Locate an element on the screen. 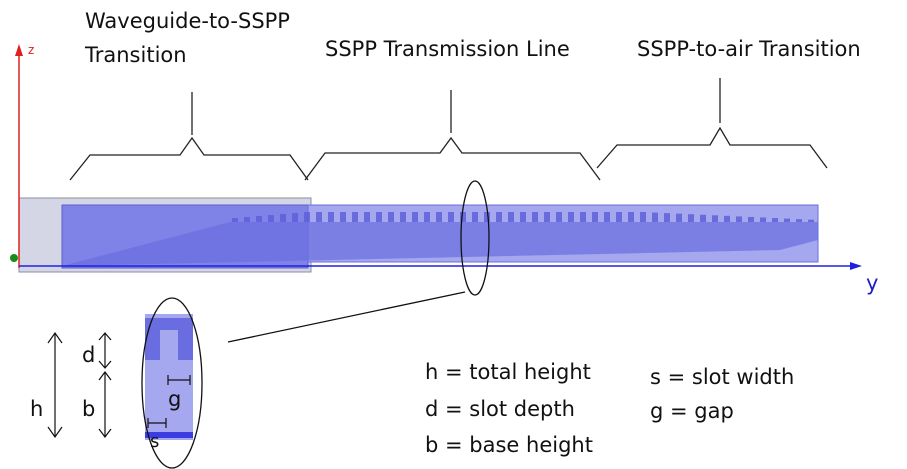 Image resolution: width=907 pixels, height=469 pixels. legend-item: h = total height is located at coordinates (508, 372).